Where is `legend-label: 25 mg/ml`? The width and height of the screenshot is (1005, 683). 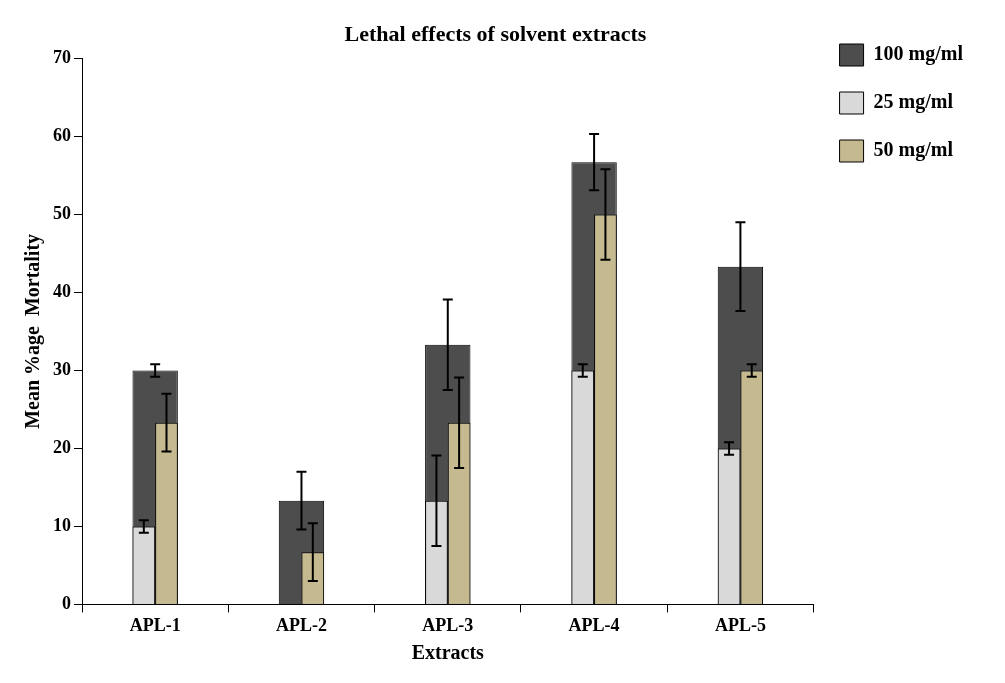 legend-label: 25 mg/ml is located at coordinates (913, 102).